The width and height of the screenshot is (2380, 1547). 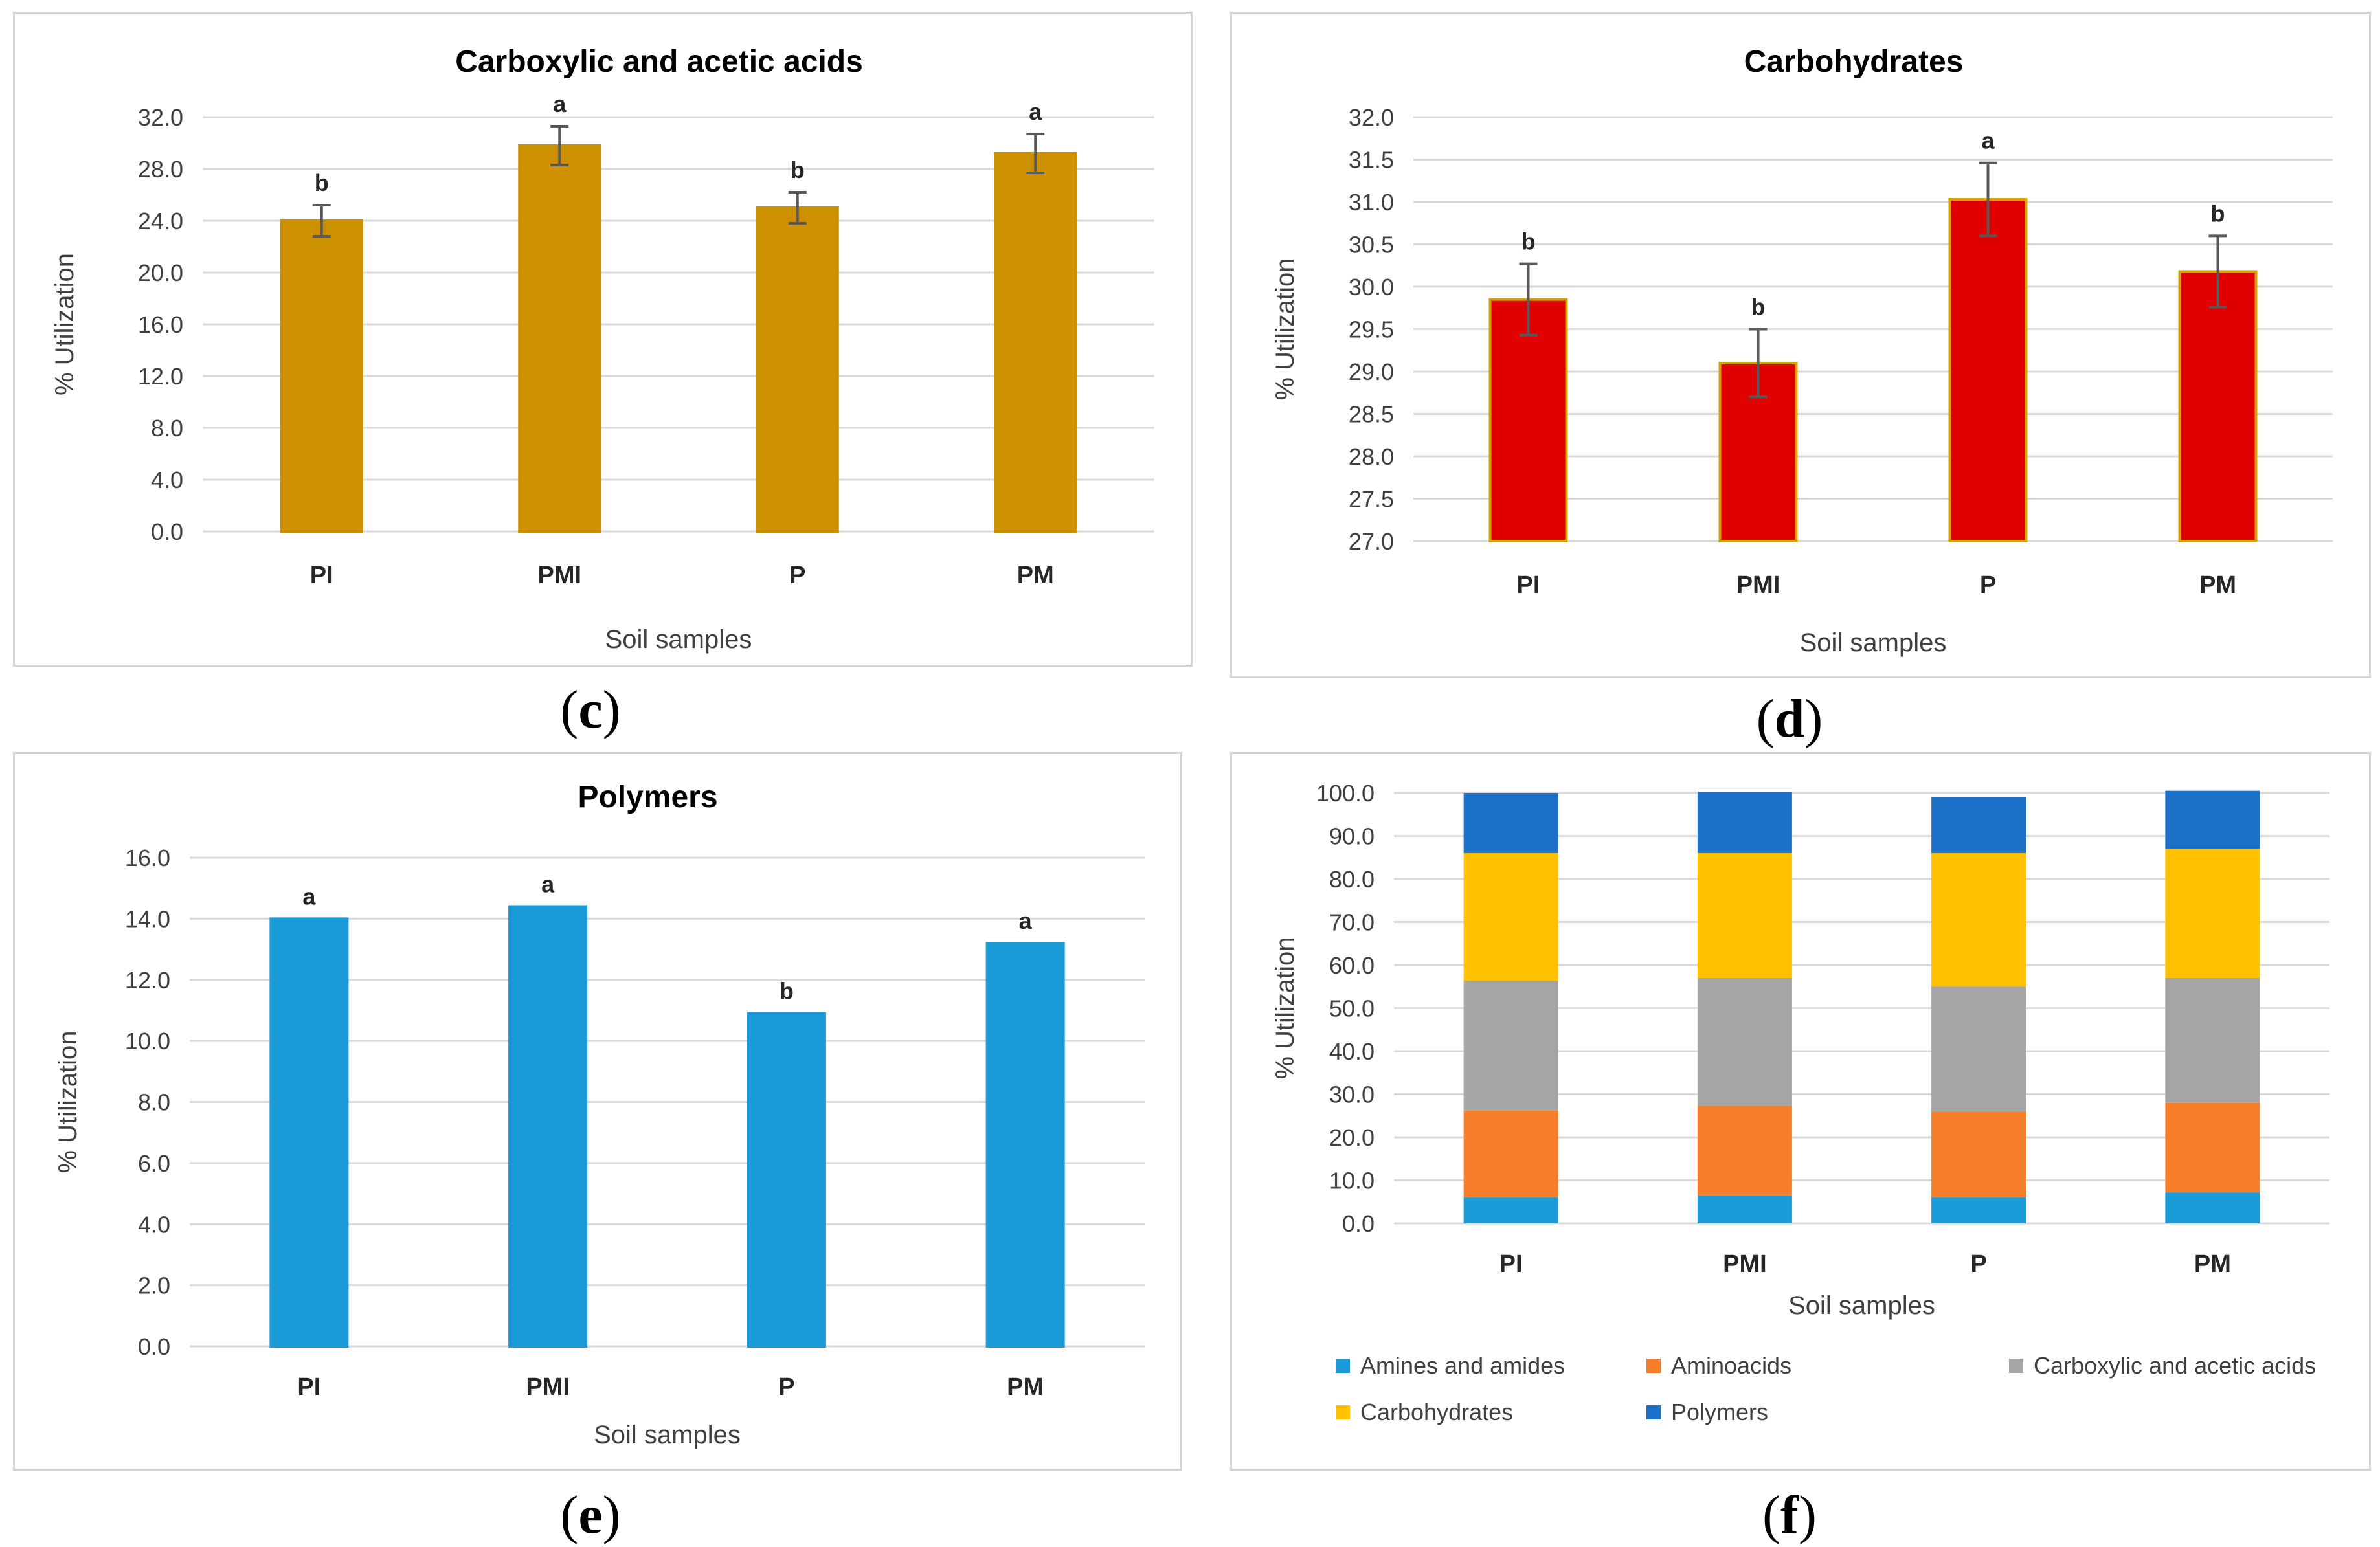 I want to click on caption-d: (d), so click(x=1790, y=719).